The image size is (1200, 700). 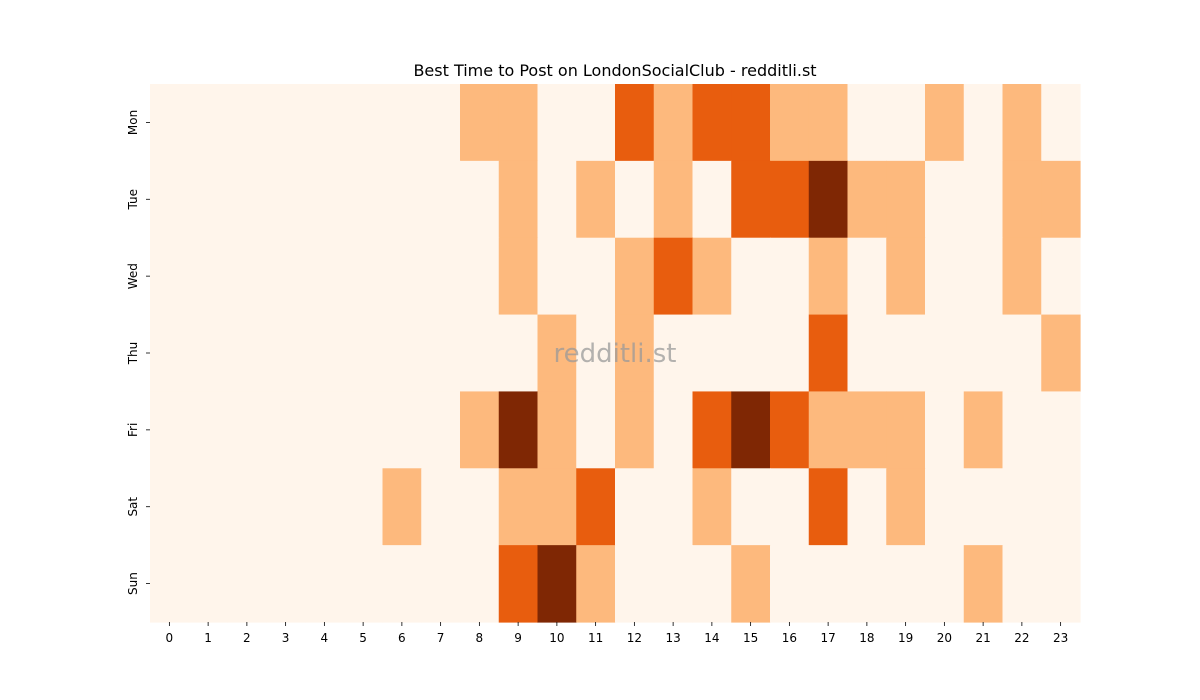 I want to click on x-tick-label: 23, so click(x=1060, y=638).